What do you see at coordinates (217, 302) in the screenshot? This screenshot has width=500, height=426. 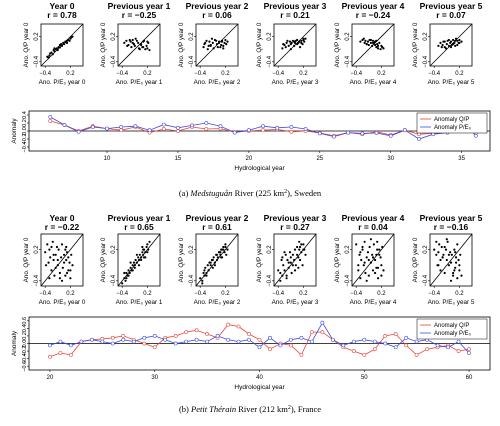 I see `scatter-xlabel: Ano. P/E₀ year 2` at bounding box center [217, 302].